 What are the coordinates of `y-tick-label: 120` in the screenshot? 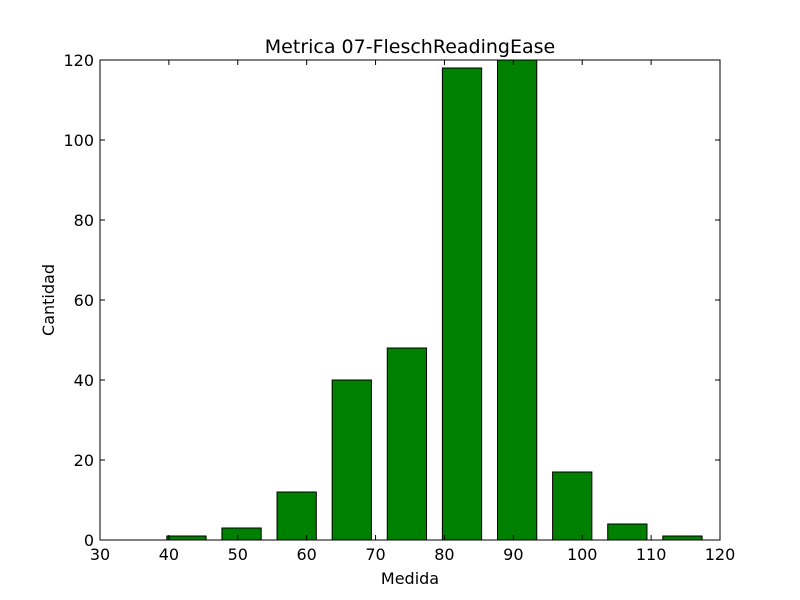 It's located at (78, 60).